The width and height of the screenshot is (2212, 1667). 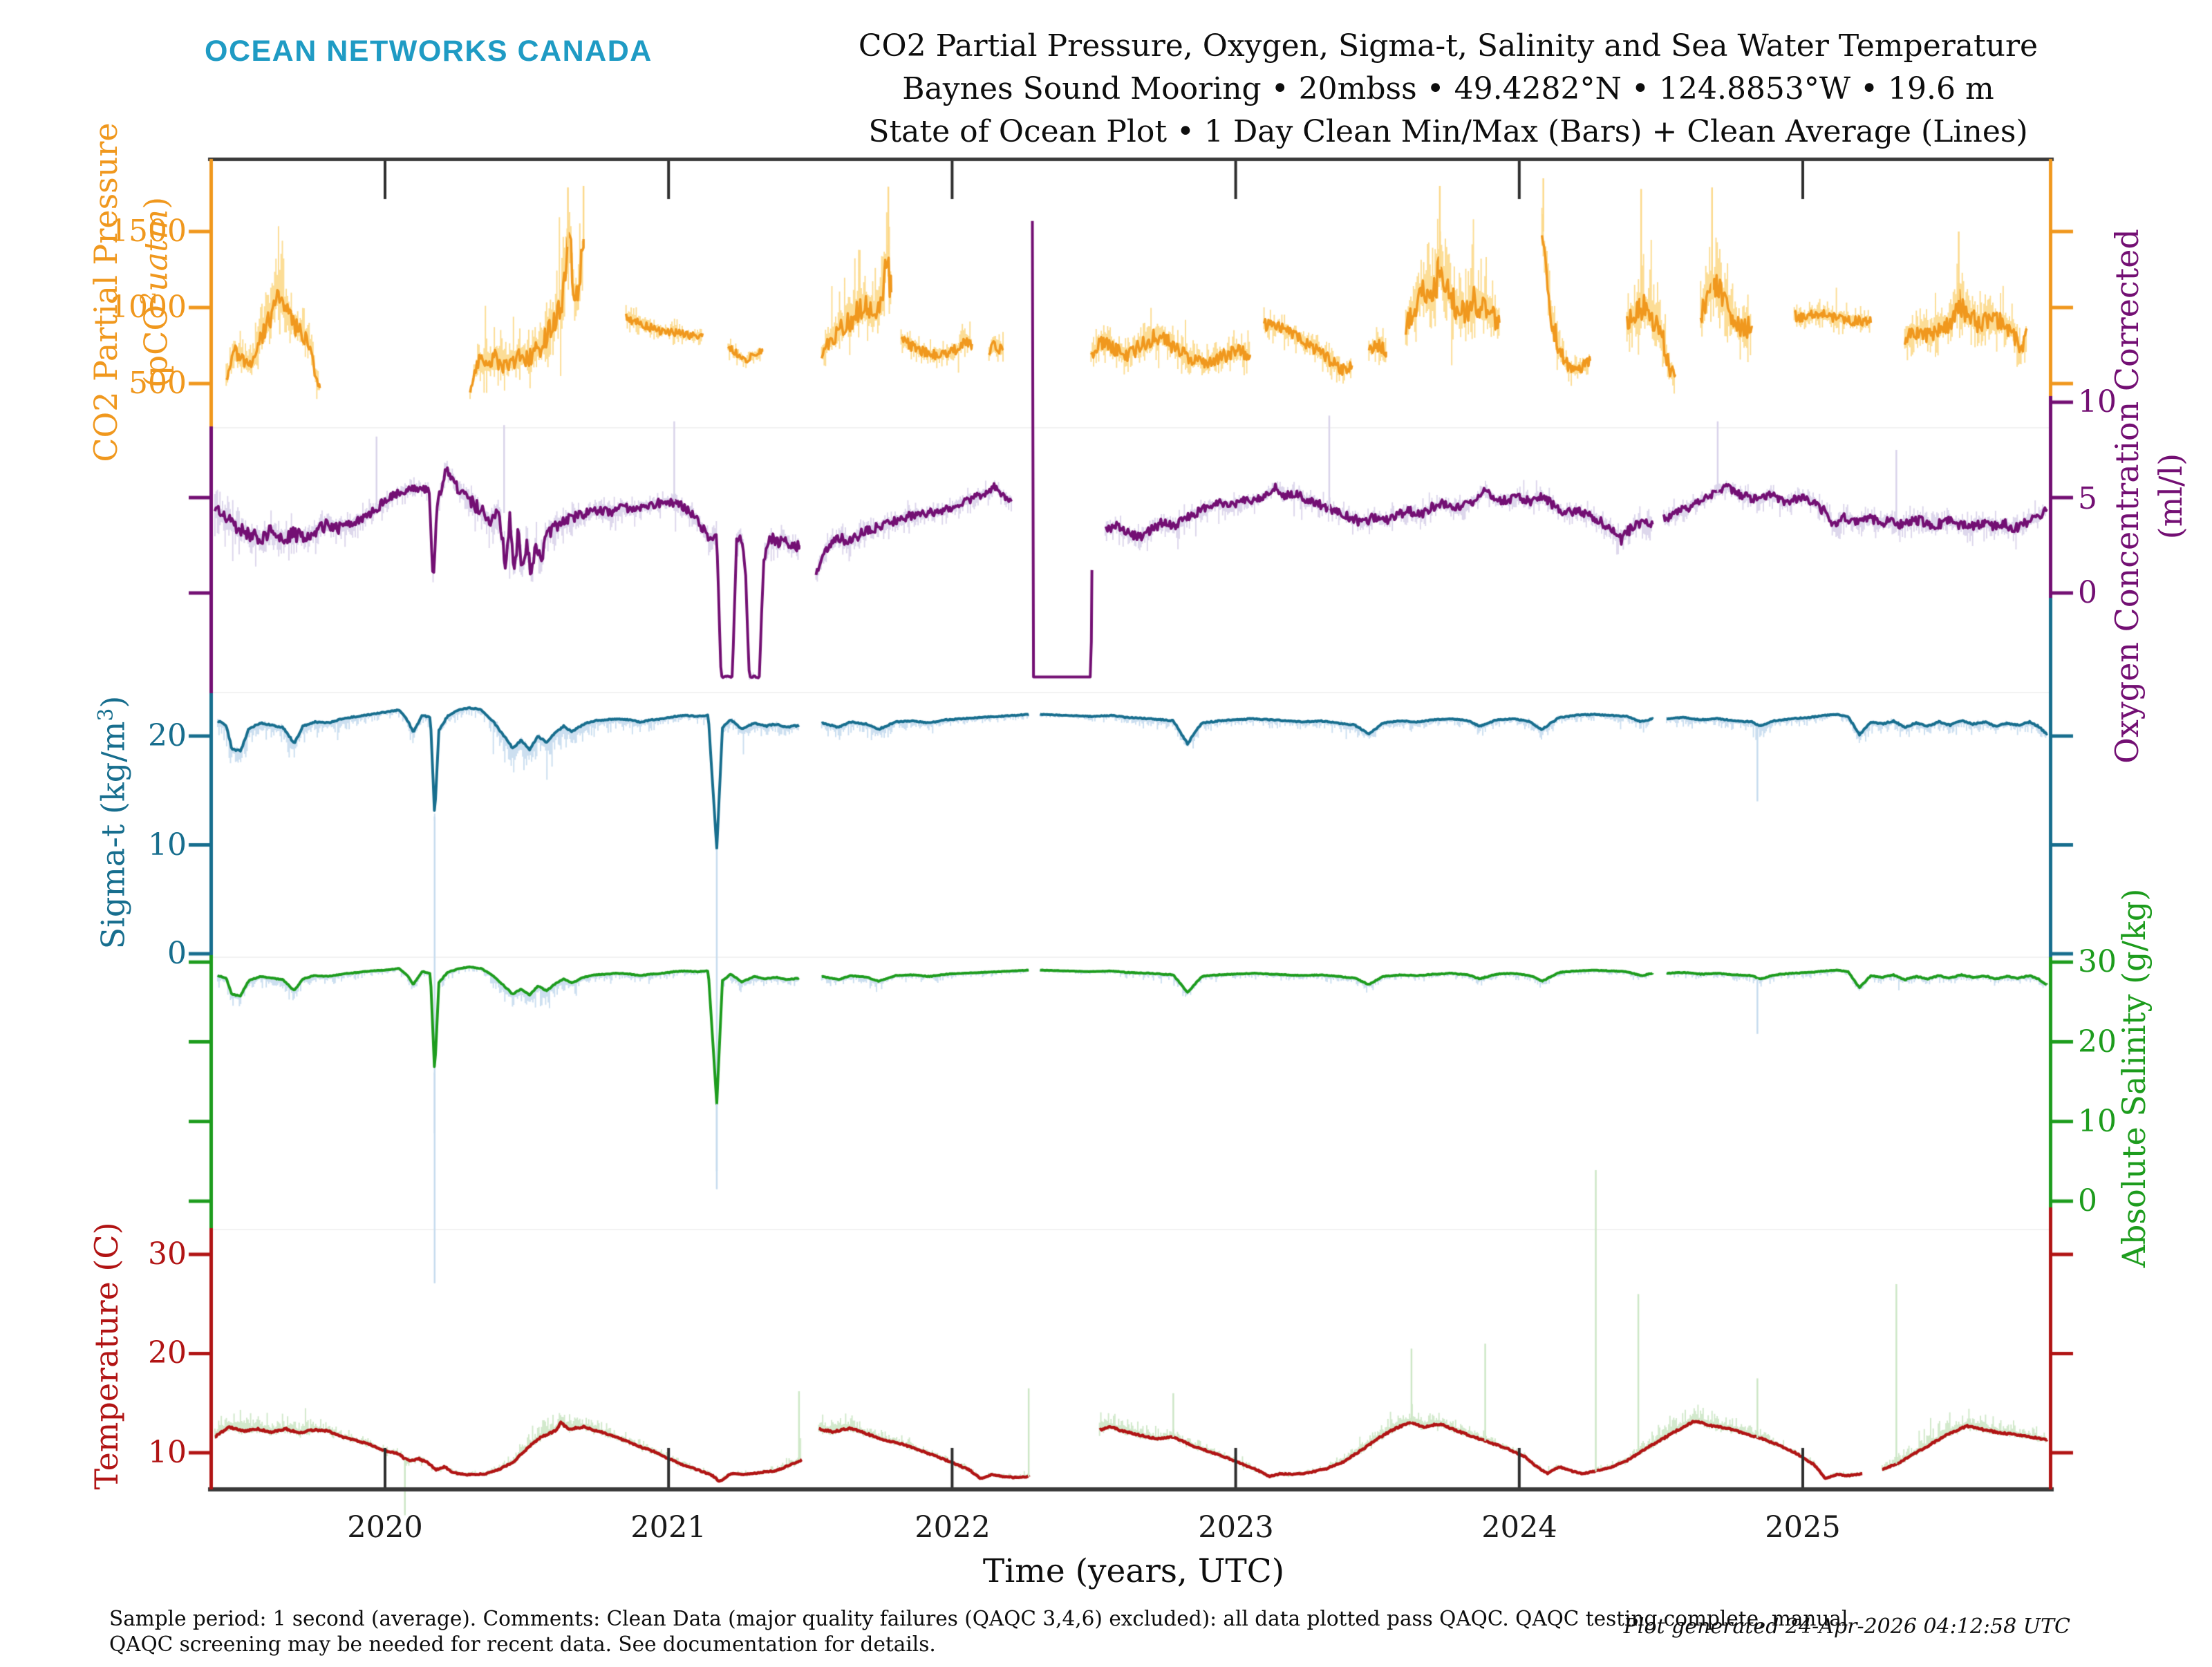 I want to click on x-tick-2024: 2024, so click(x=1519, y=1527).